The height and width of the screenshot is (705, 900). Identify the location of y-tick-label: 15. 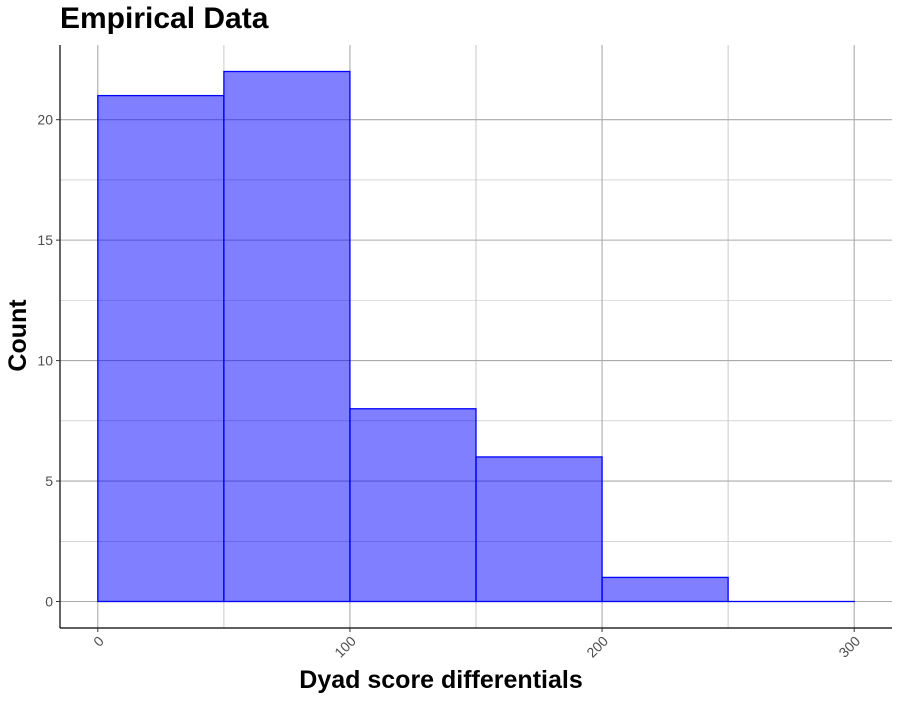
(45, 240).